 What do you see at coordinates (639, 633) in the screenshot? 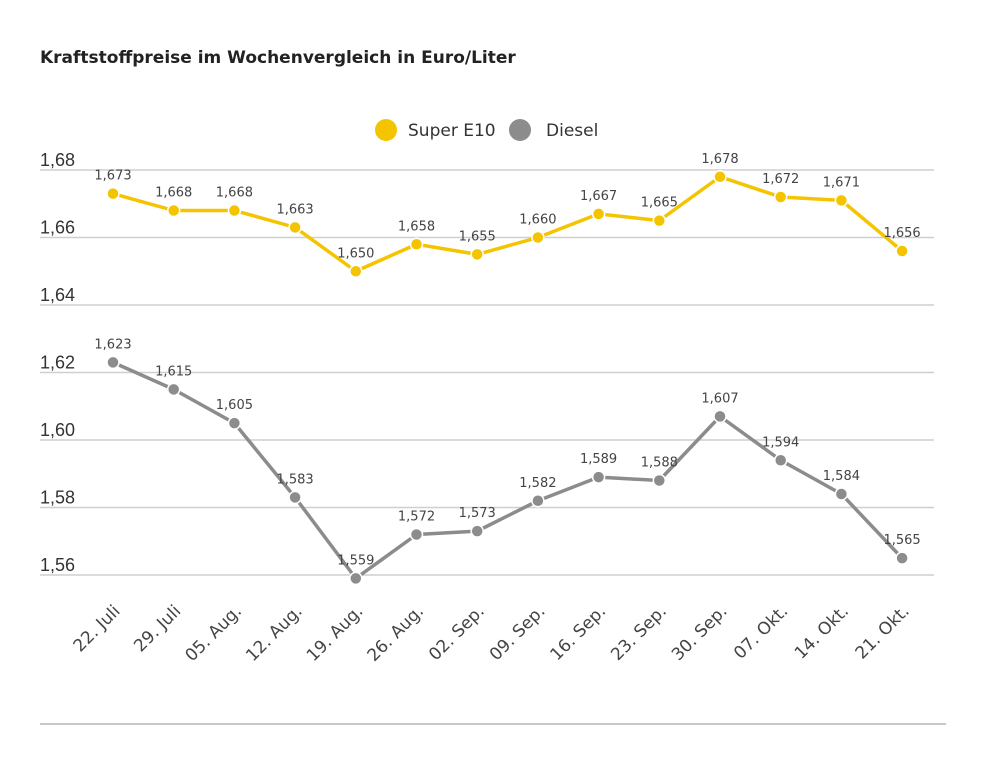
I see `x-tick-label: 23. Sep.` at bounding box center [639, 633].